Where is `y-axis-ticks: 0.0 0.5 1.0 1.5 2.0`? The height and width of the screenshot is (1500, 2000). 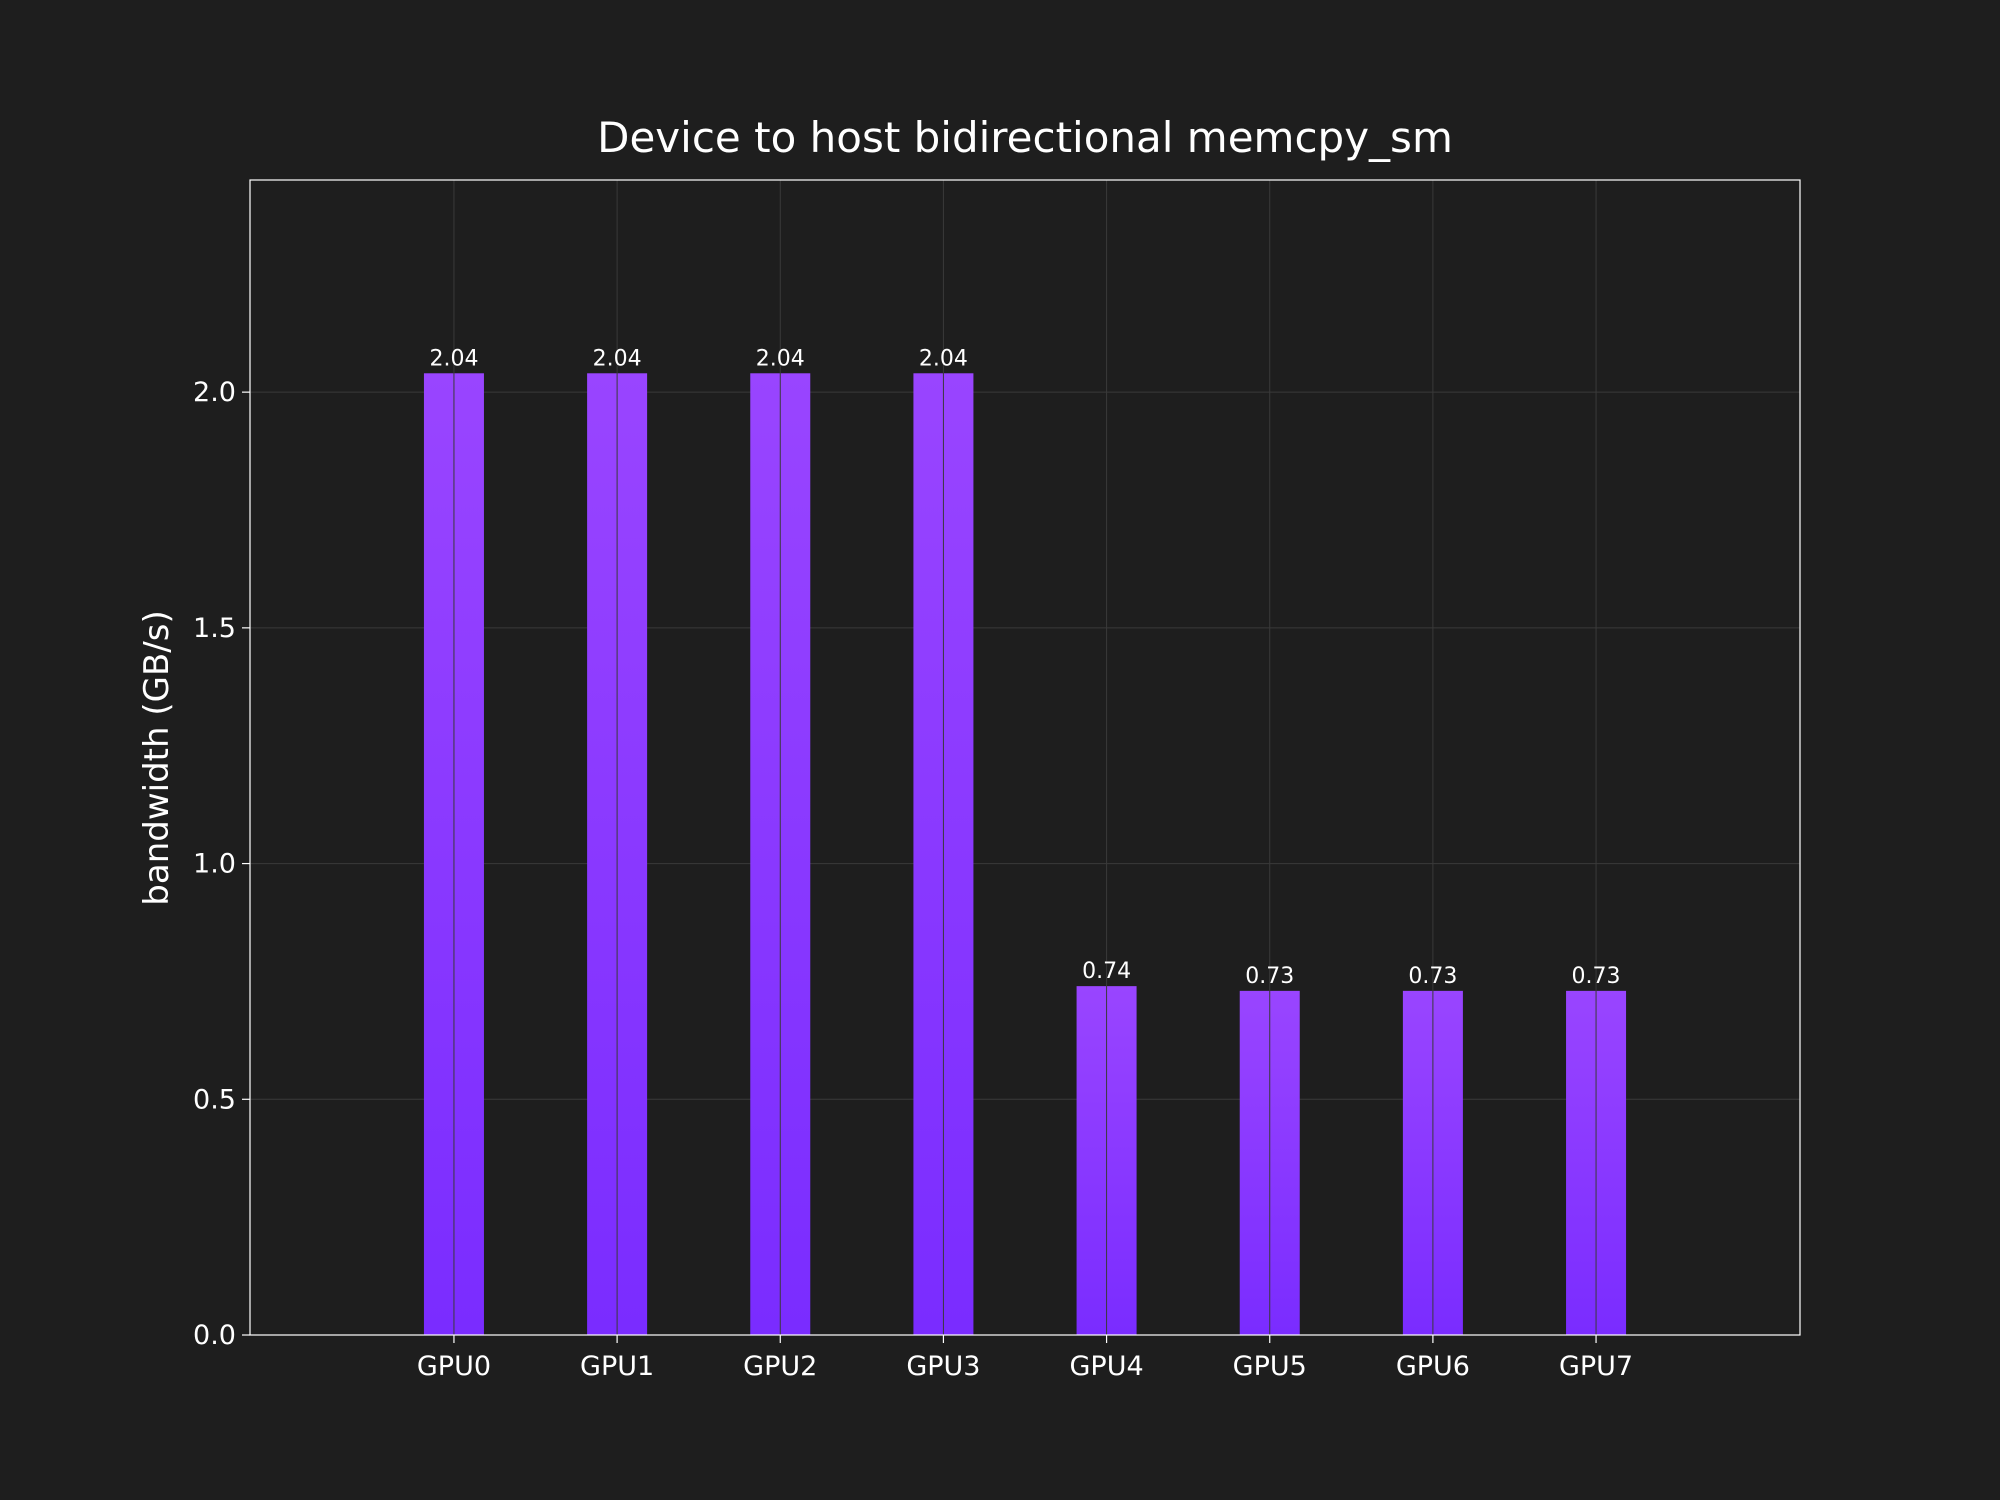
y-axis-ticks: 0.0 0.5 1.0 1.5 2.0 is located at coordinates (221, 864).